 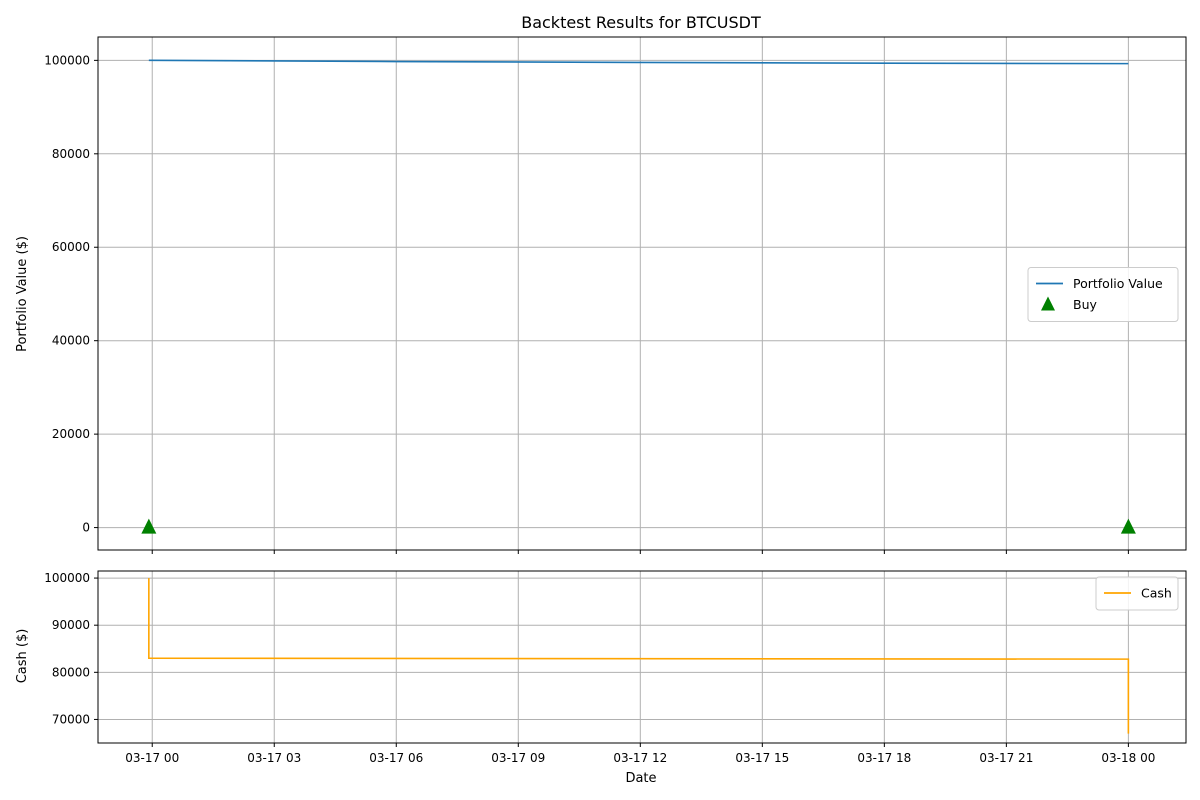 What do you see at coordinates (71, 719) in the screenshot?
I see `y-tick-label: 70000` at bounding box center [71, 719].